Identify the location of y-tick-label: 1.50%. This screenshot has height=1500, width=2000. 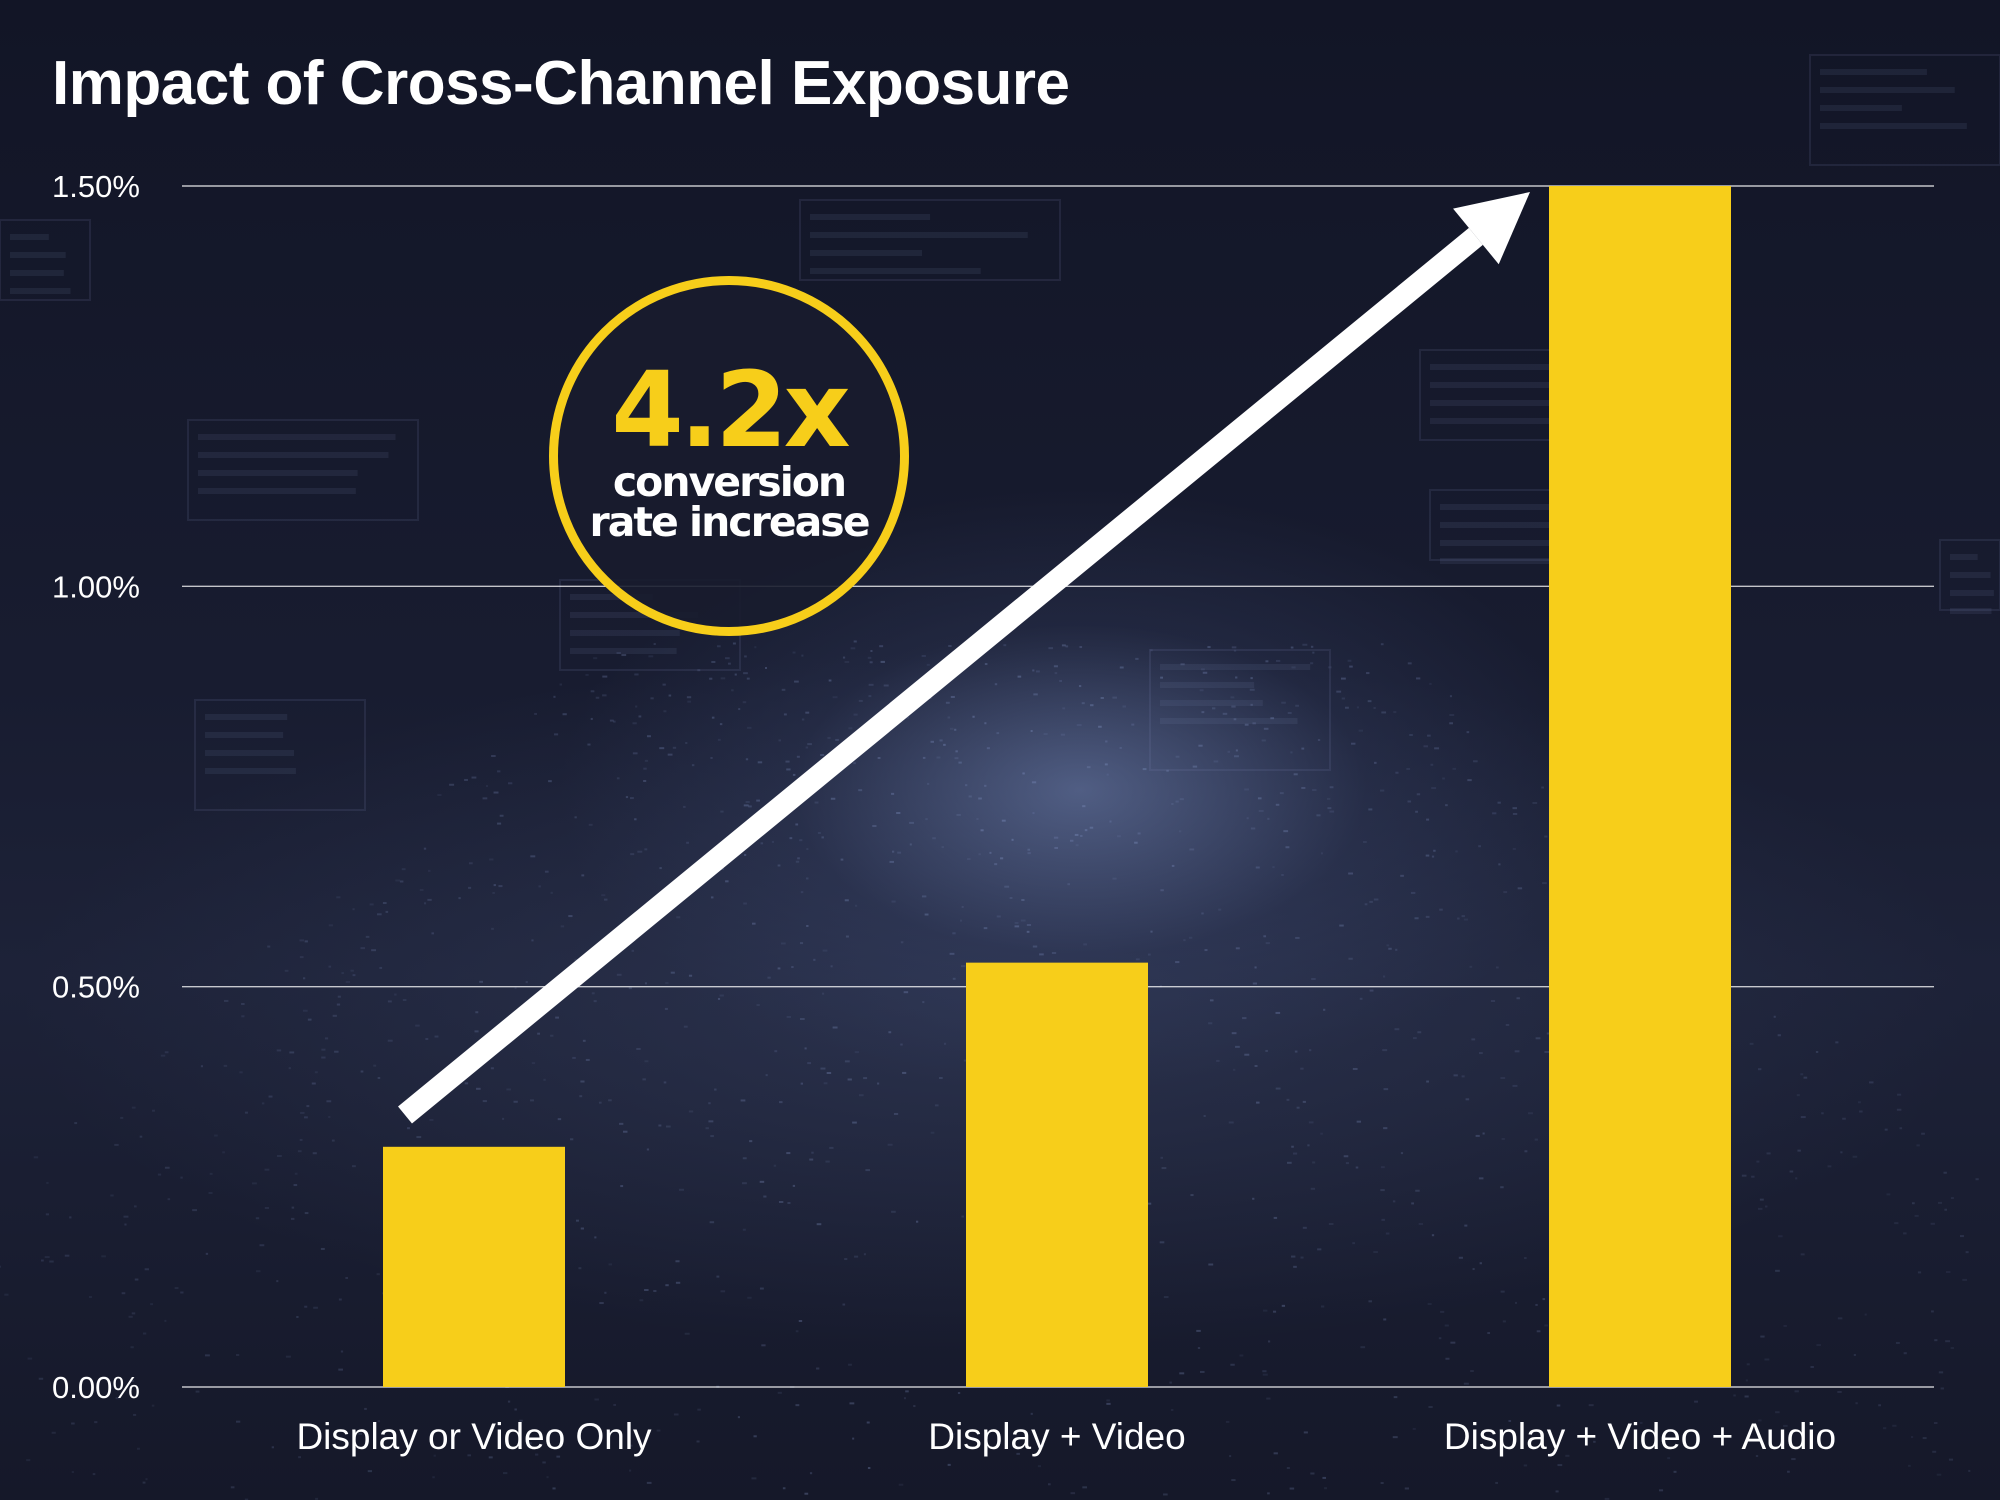
(96, 186).